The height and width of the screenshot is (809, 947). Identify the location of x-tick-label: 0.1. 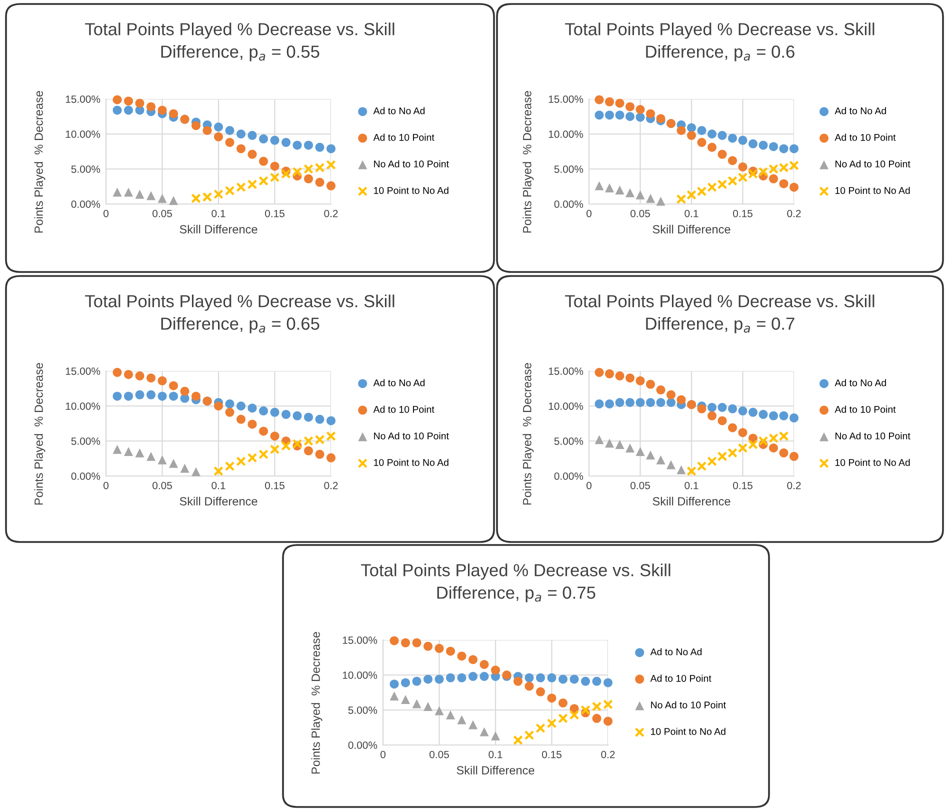
(691, 486).